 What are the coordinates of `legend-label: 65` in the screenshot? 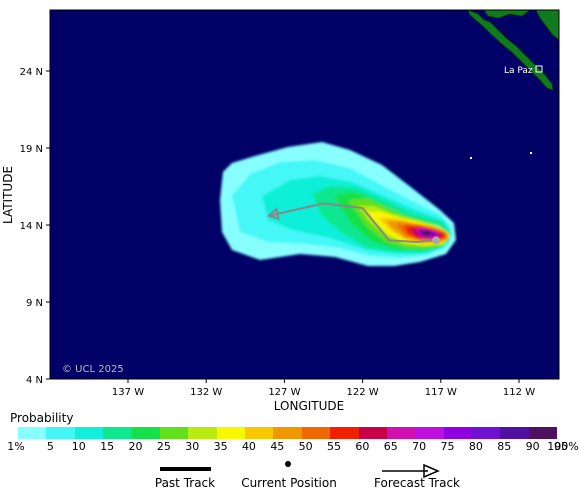 It's located at (390, 446).